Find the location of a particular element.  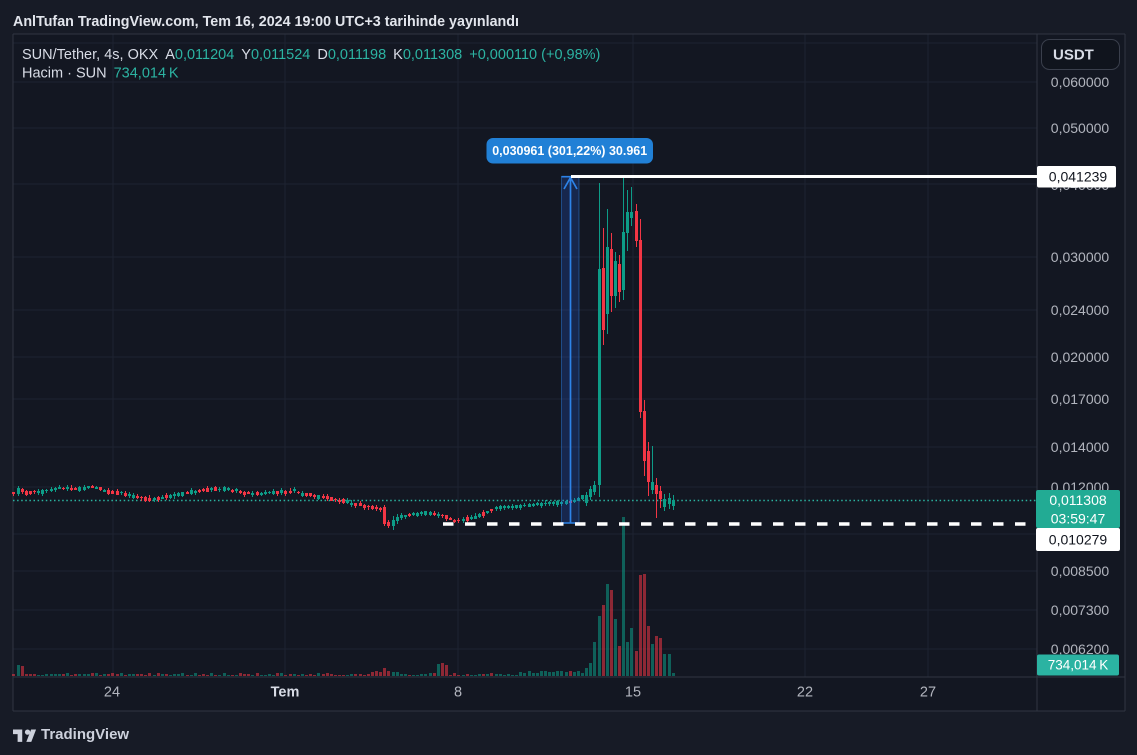

svg-text: 0,017000 is located at coordinates (1080, 399).